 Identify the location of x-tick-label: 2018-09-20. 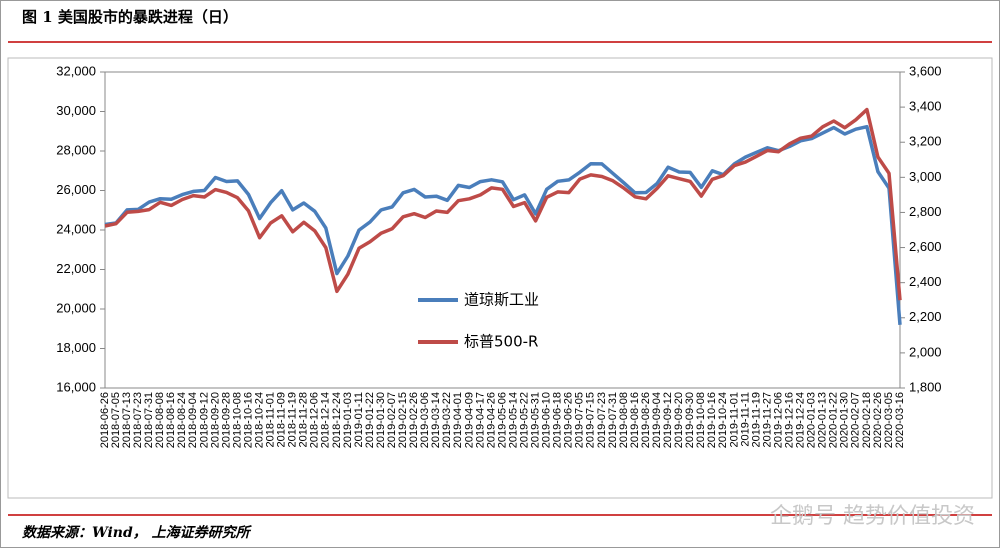
(215, 420).